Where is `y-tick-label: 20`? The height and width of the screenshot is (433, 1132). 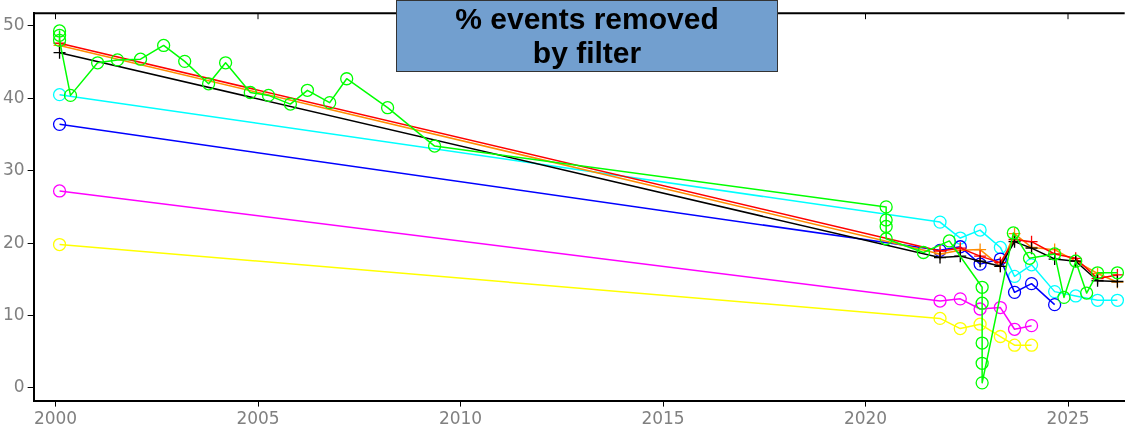
y-tick-label: 20 is located at coordinates (13, 241).